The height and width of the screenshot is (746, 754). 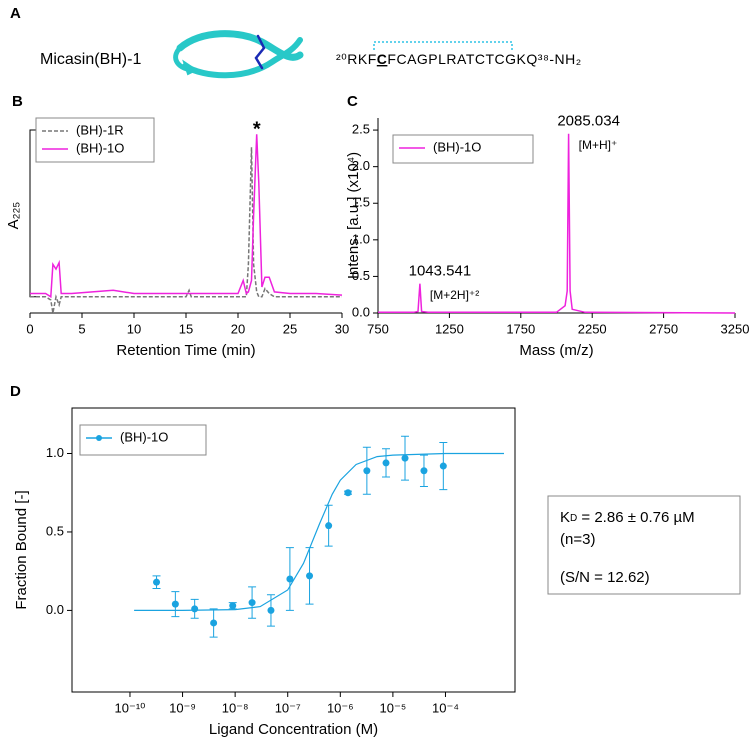 I want to click on y-bracket, so click(x=32, y=213).